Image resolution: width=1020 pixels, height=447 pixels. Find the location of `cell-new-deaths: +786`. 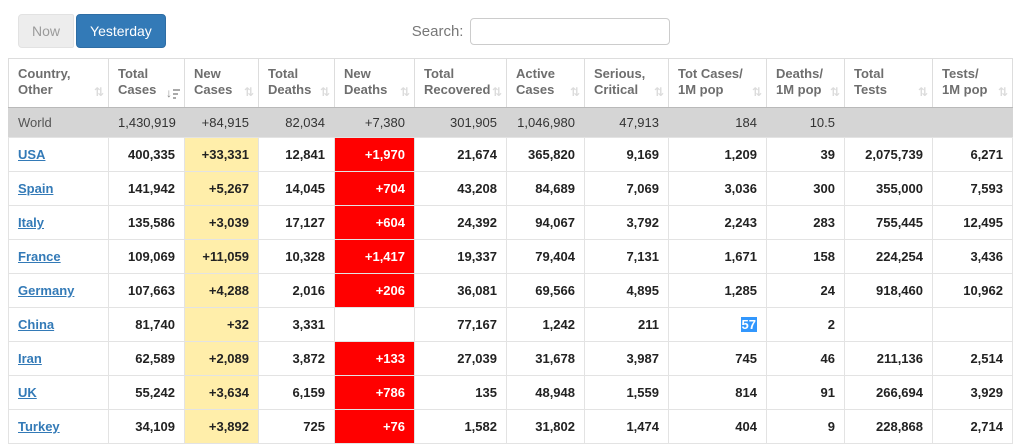

cell-new-deaths: +786 is located at coordinates (374, 392).